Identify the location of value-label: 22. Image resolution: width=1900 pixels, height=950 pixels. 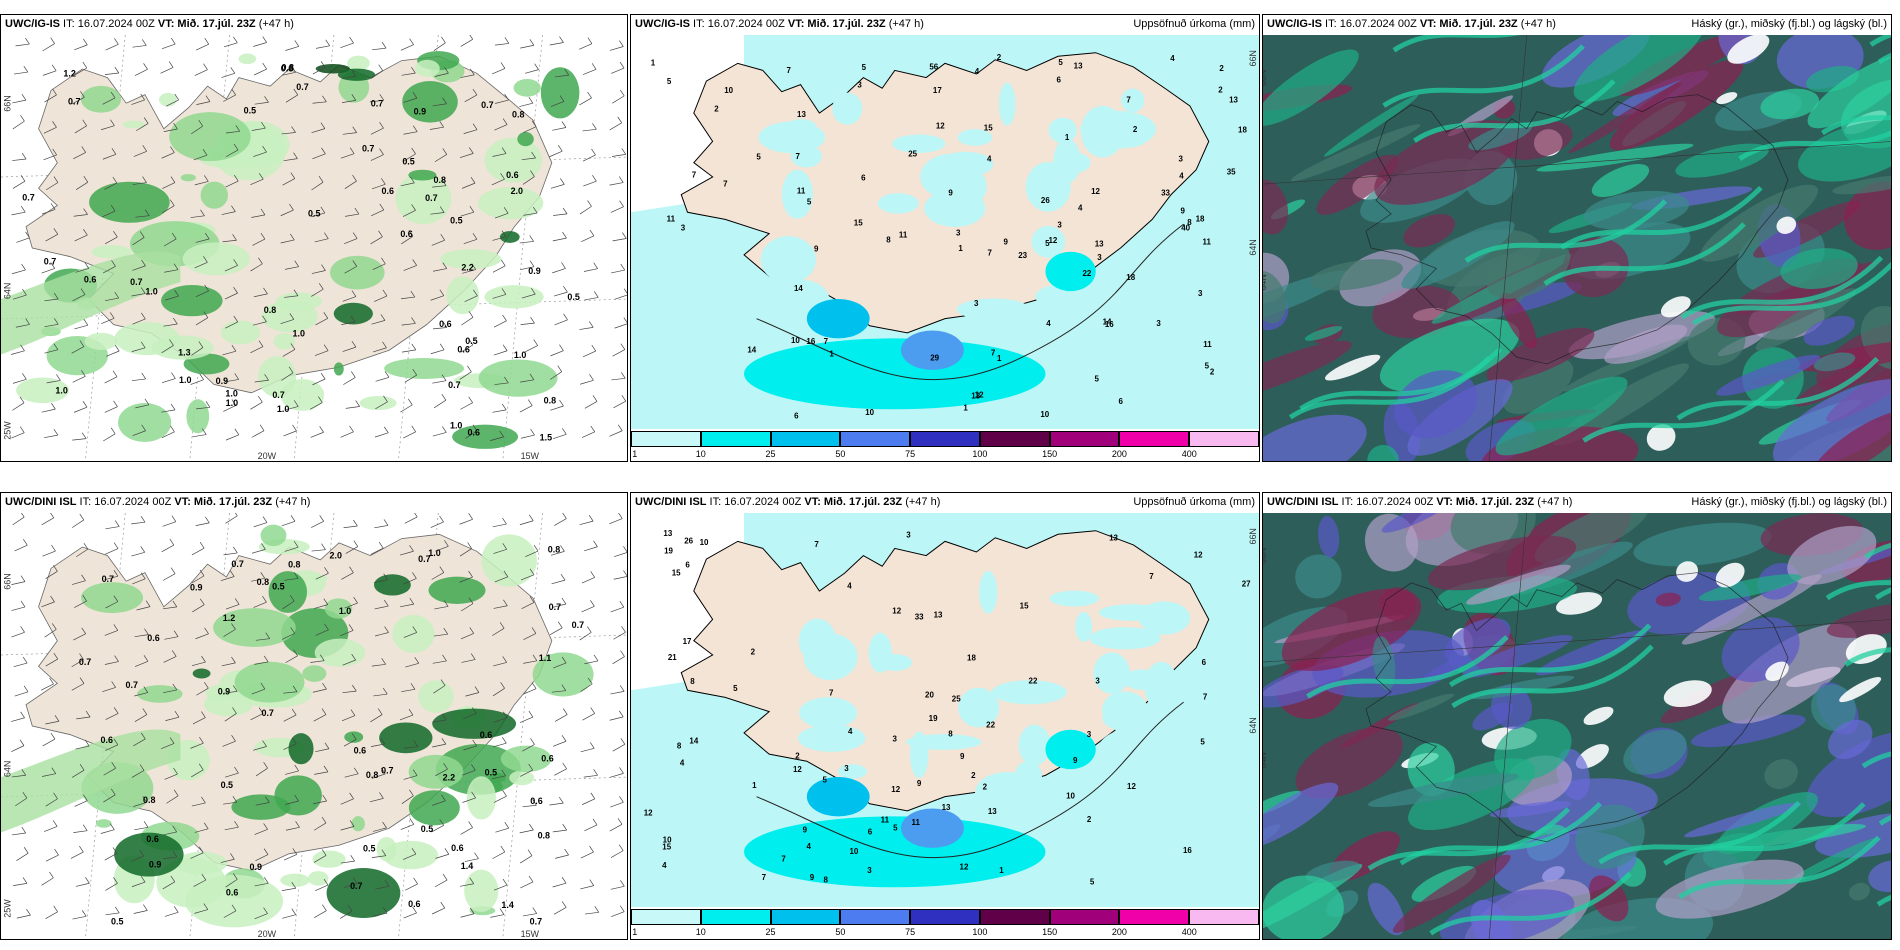
(1086, 273).